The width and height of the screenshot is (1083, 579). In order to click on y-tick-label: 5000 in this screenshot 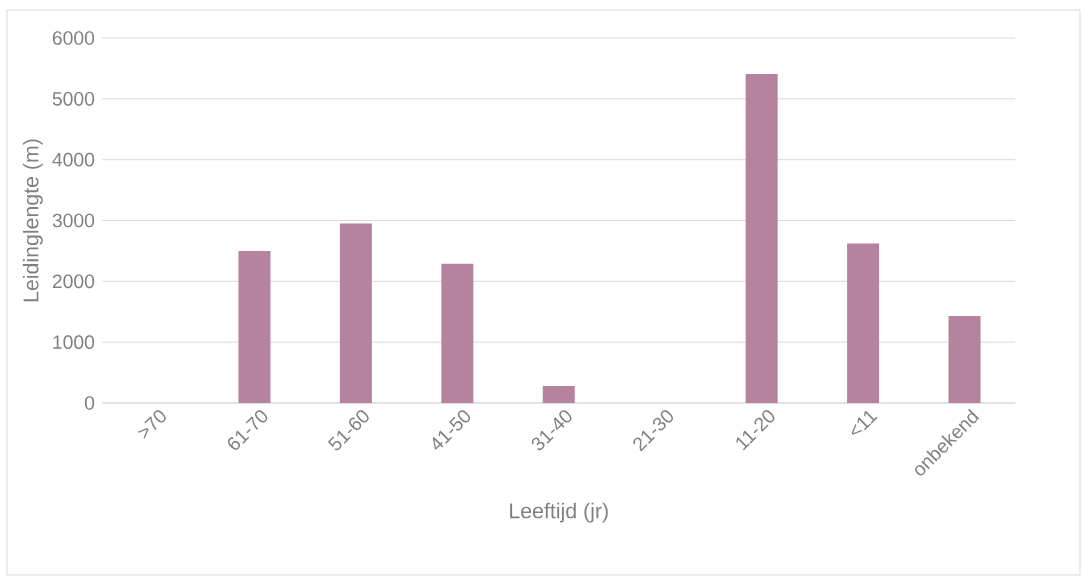, I will do `click(73, 98)`.